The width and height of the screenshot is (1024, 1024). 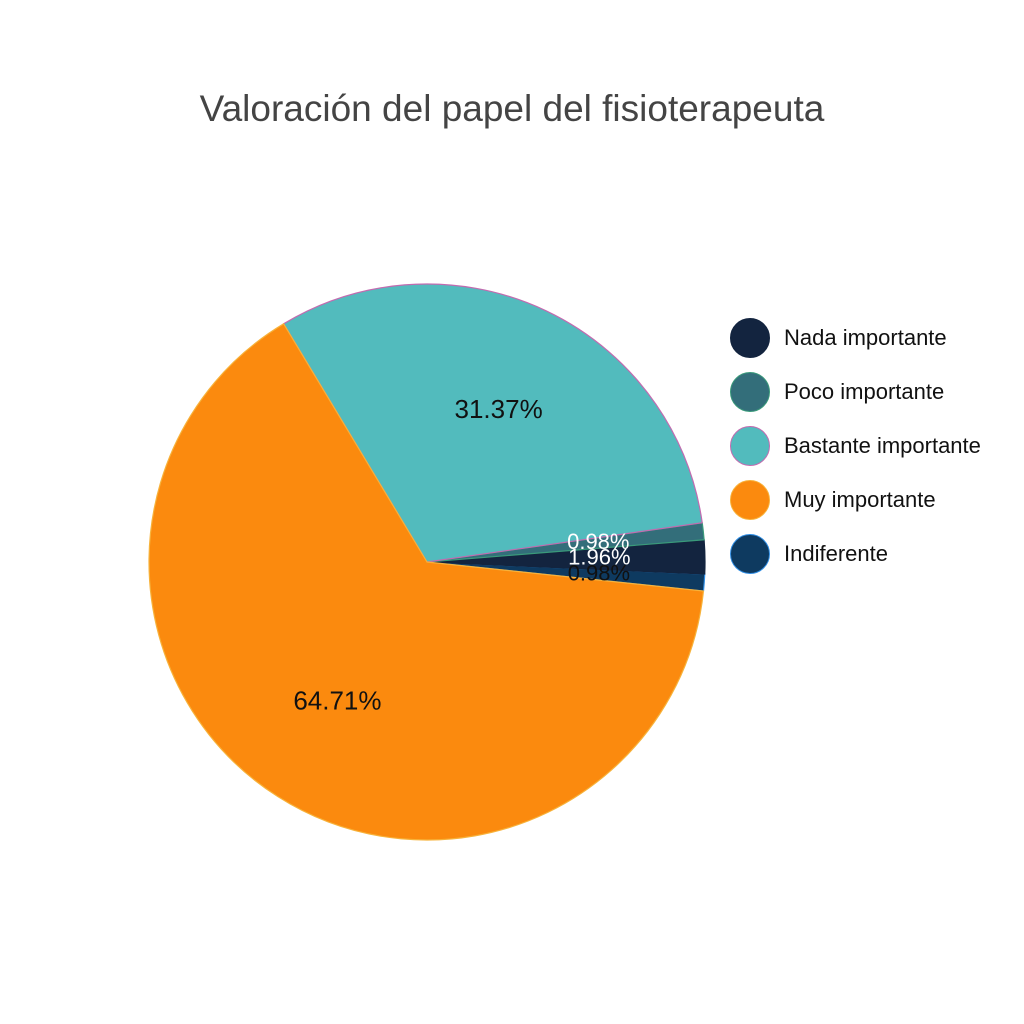 What do you see at coordinates (864, 391) in the screenshot?
I see `legend-label: Poco importante` at bounding box center [864, 391].